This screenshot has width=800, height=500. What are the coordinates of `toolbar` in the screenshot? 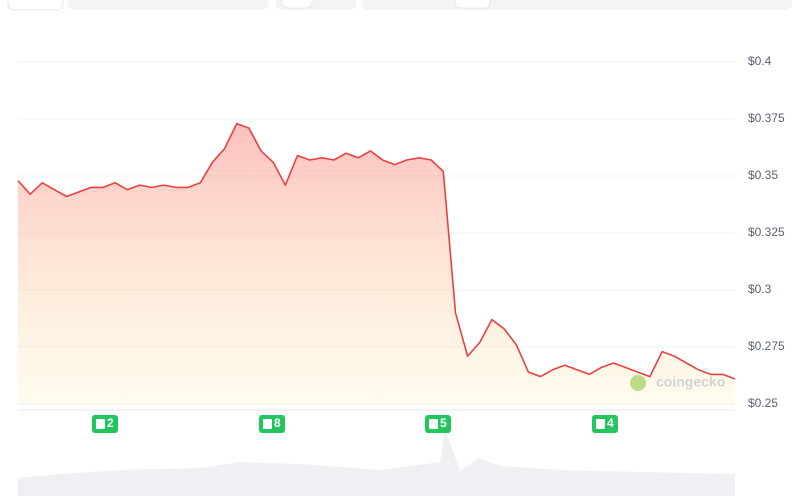 It's located at (399, 5).